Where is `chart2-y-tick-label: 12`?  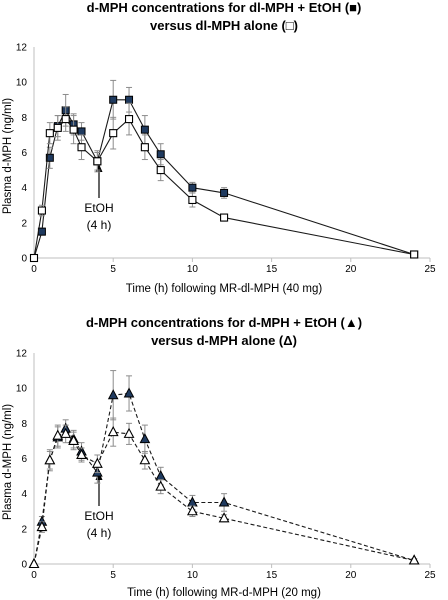
chart2-y-tick-label: 12 is located at coordinates (22, 354).